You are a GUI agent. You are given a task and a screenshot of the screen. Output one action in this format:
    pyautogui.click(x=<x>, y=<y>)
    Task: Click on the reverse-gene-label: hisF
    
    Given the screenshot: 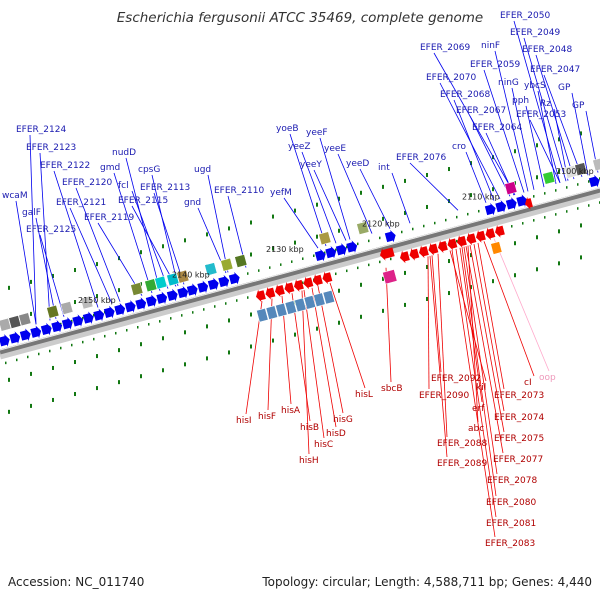 What is the action you would take?
    pyautogui.click(x=267, y=417)
    